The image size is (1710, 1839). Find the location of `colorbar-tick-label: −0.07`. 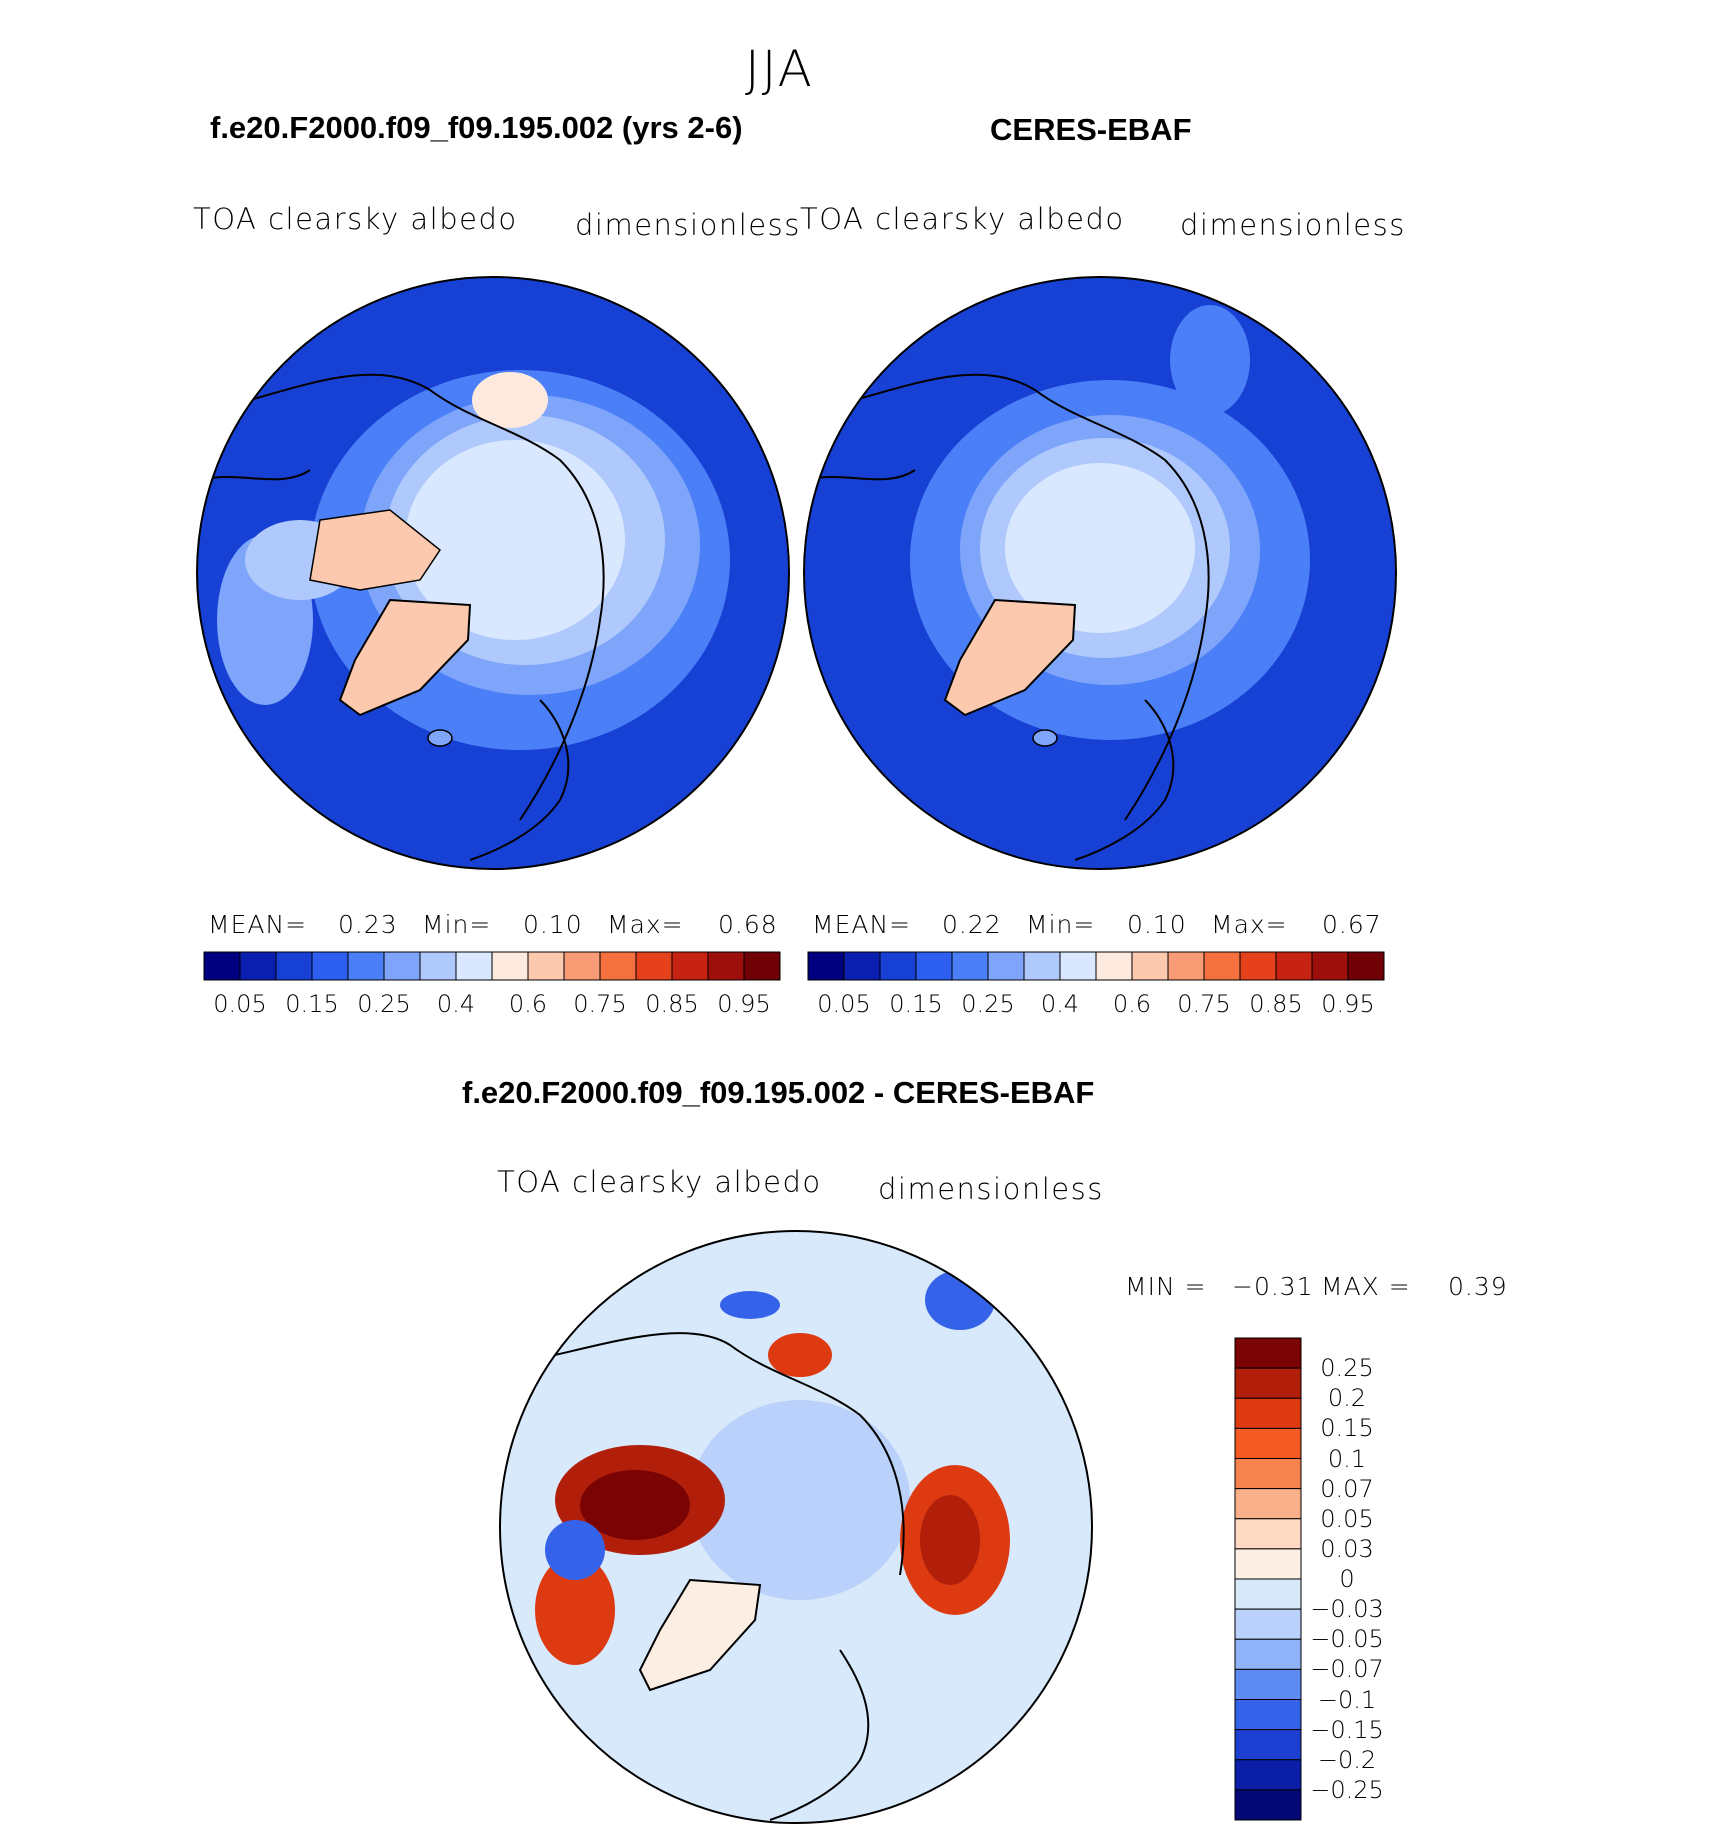

colorbar-tick-label: −0.07 is located at coordinates (1347, 1669).